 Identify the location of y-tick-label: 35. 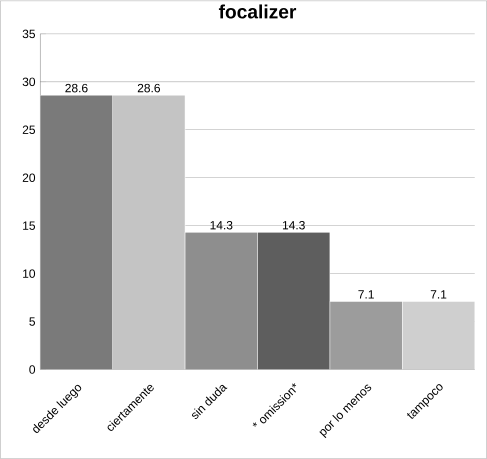
(29, 34).